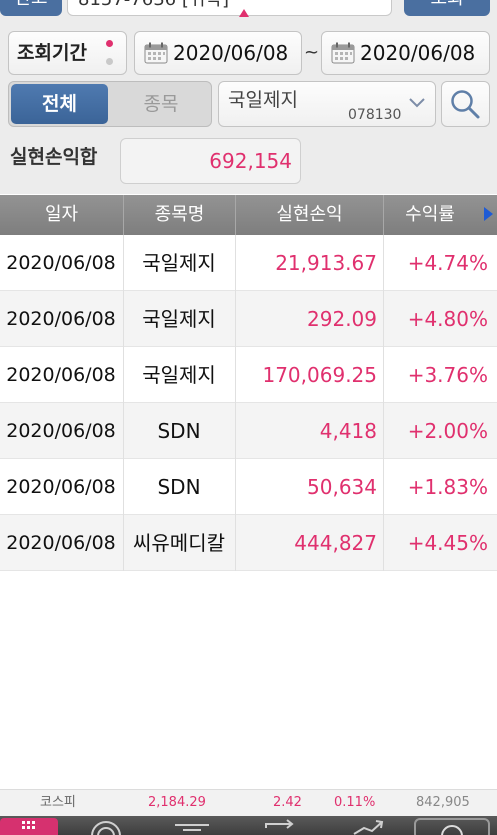 This screenshot has height=835, width=497. I want to click on list-icon, so click(192, 826).